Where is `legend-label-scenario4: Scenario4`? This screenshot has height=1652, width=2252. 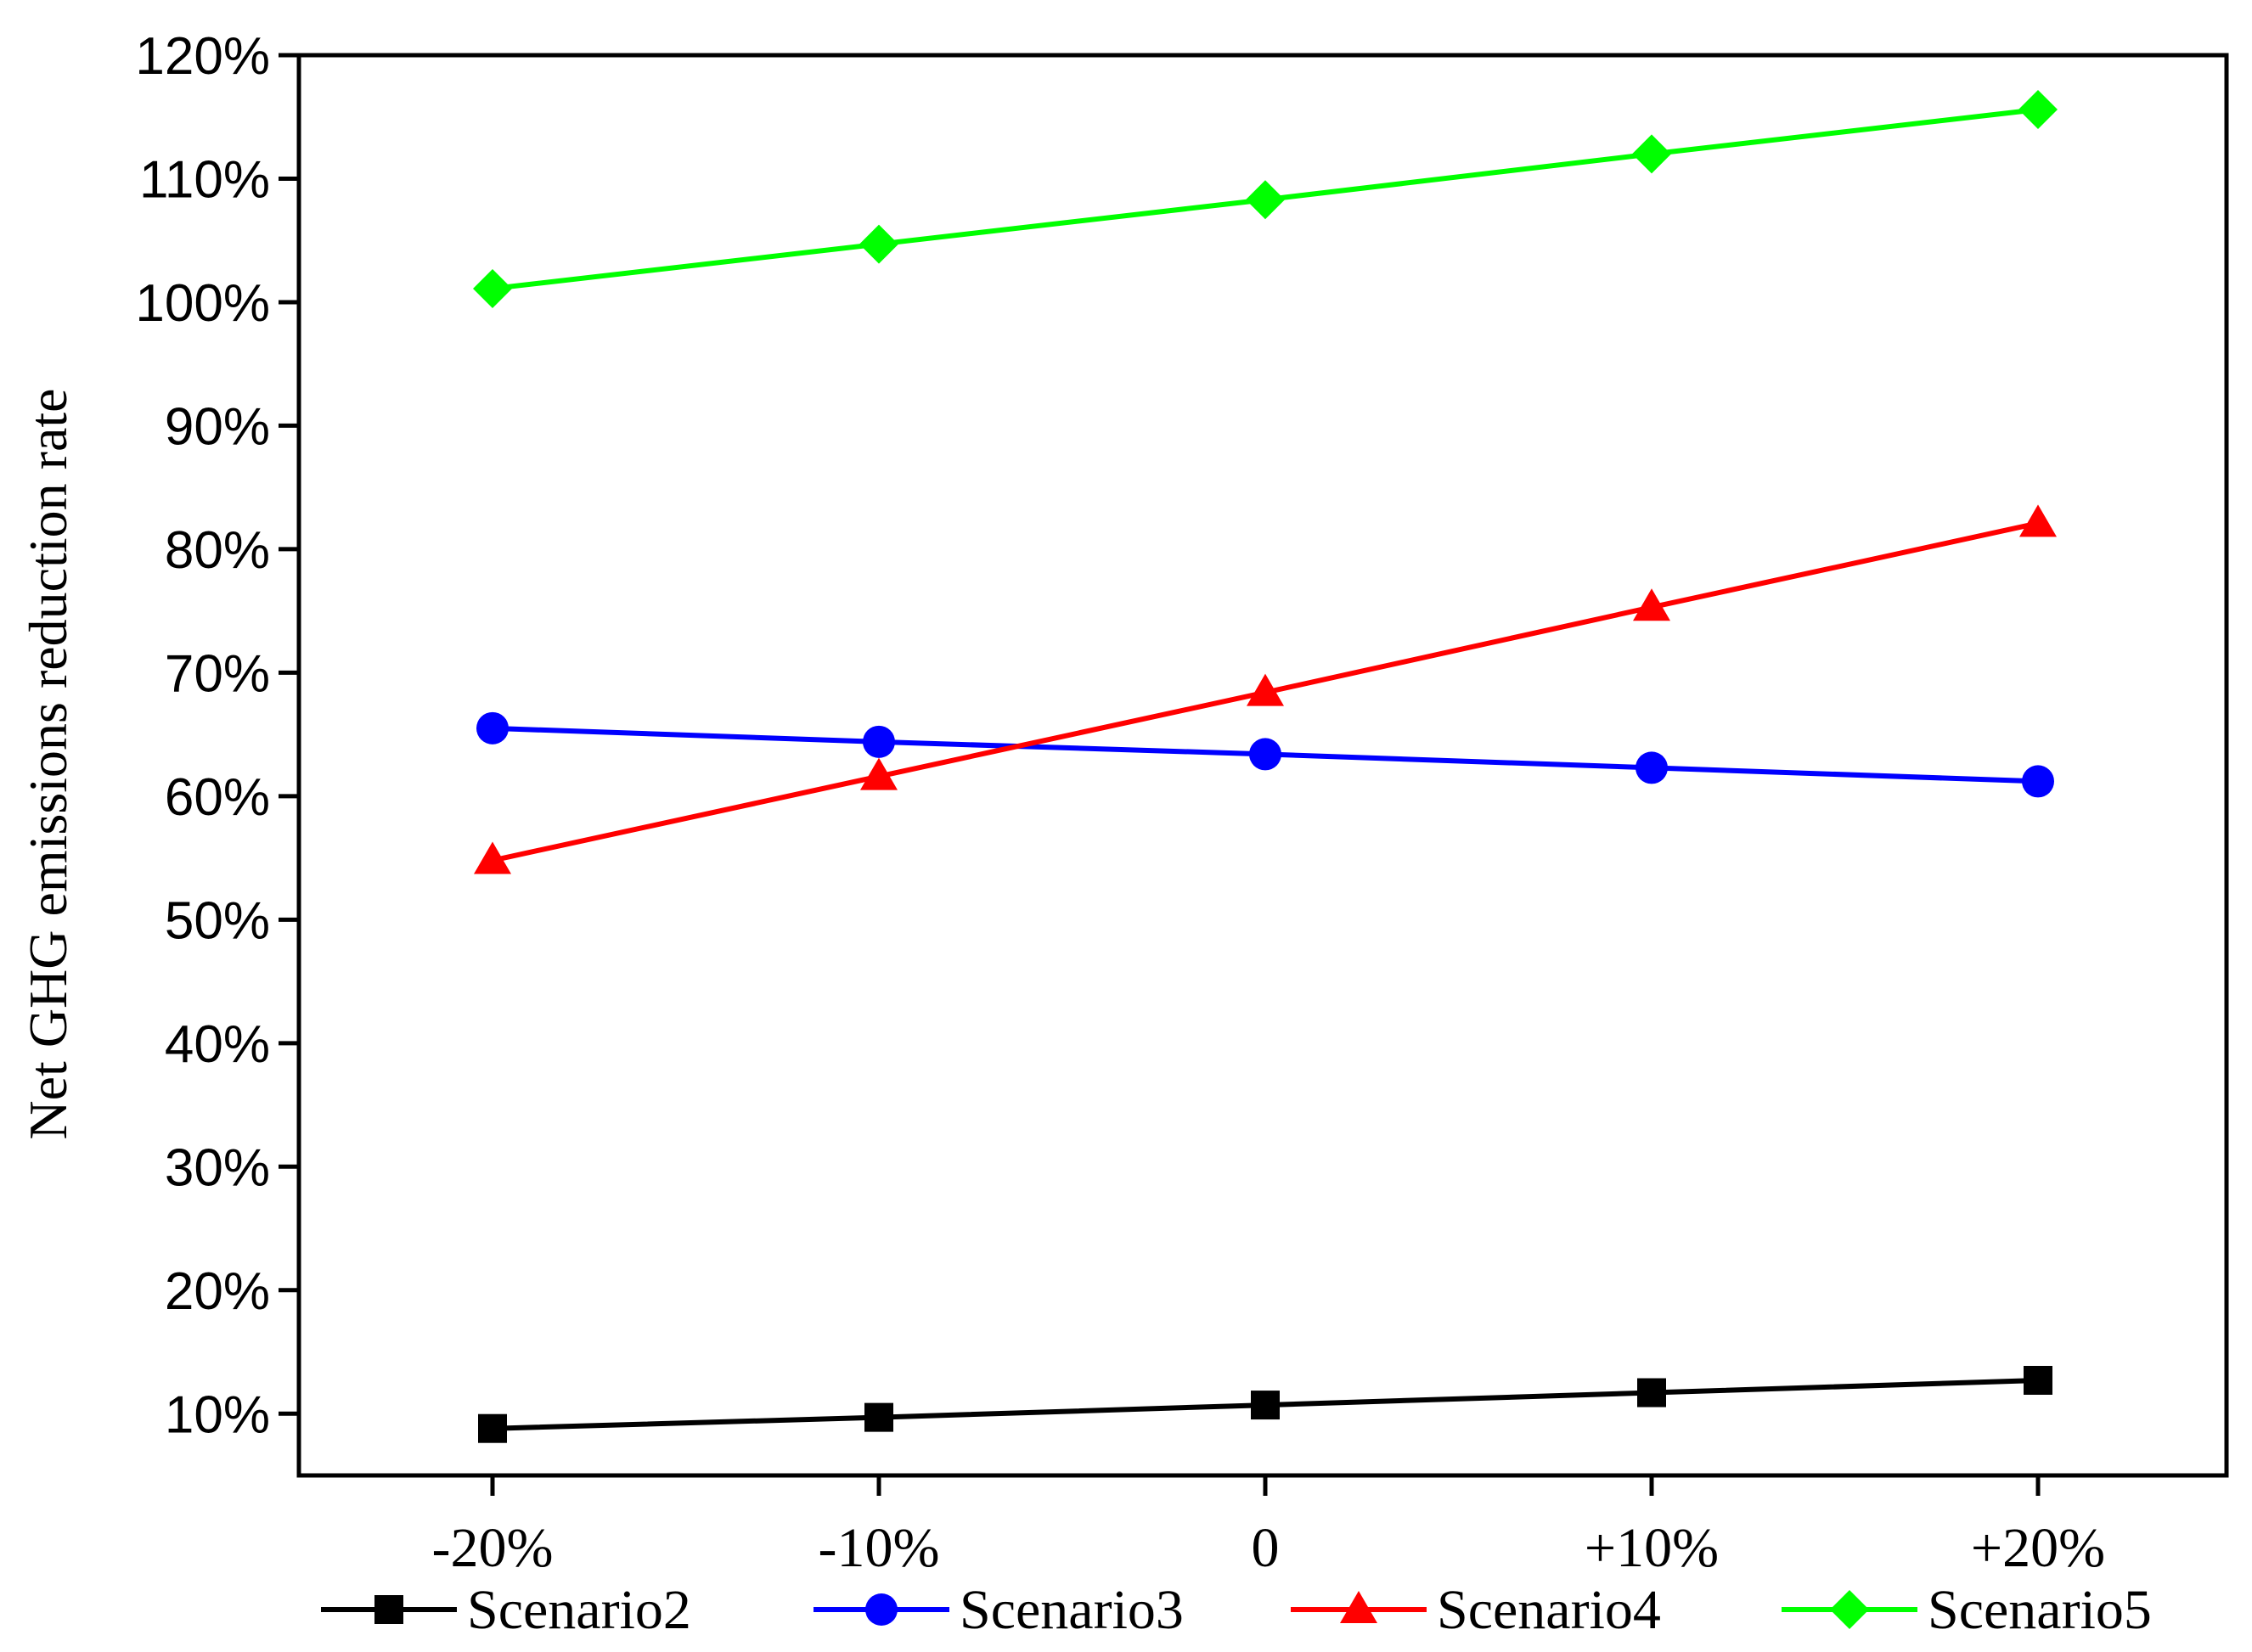 legend-label-scenario4: Scenario4 is located at coordinates (1549, 1610).